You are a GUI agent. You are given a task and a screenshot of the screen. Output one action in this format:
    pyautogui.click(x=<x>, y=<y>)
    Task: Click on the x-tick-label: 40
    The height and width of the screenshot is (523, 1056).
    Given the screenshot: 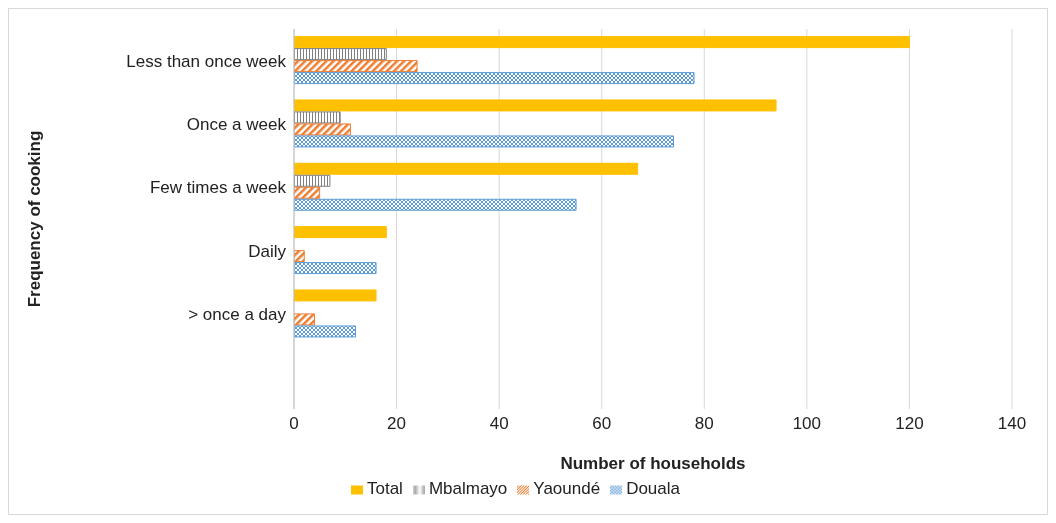 What is the action you would take?
    pyautogui.click(x=499, y=424)
    